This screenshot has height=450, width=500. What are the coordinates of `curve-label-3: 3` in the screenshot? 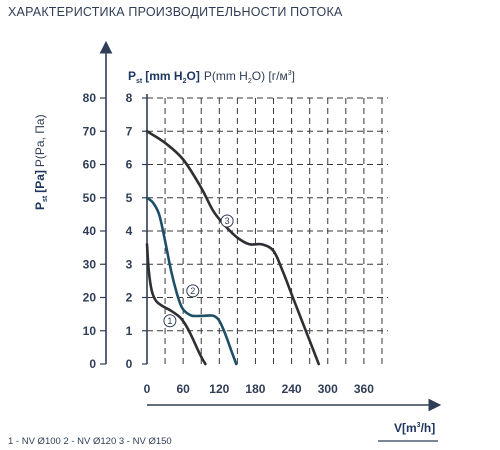 It's located at (227, 221).